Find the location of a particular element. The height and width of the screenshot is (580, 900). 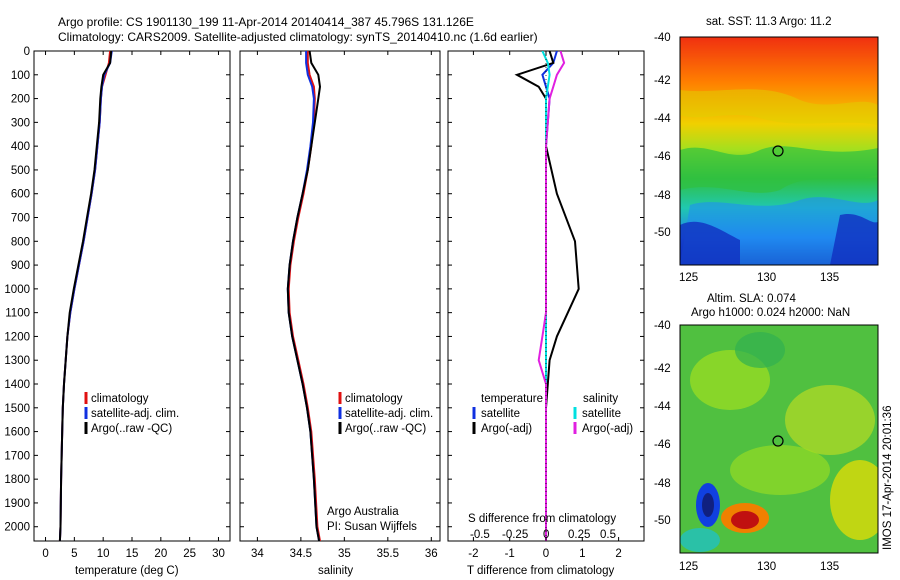

depth-tick-label: 1800 is located at coordinates (17, 480).